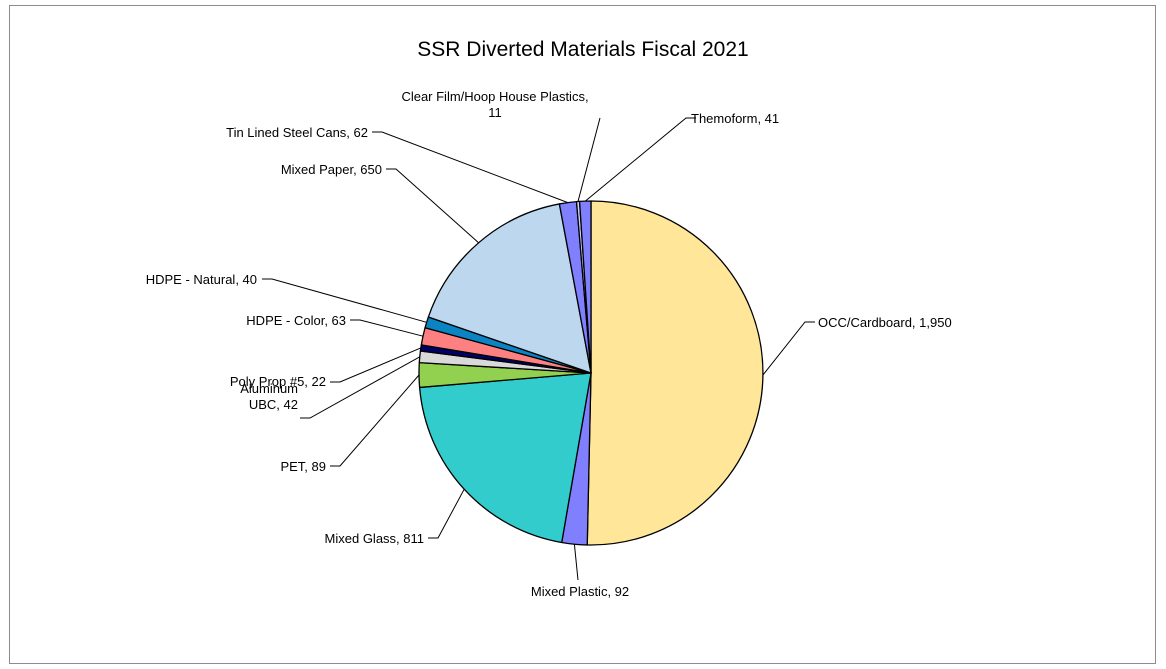 The width and height of the screenshot is (1166, 669). I want to click on data-label-1: Mixed Plastic, 92, so click(580, 591).